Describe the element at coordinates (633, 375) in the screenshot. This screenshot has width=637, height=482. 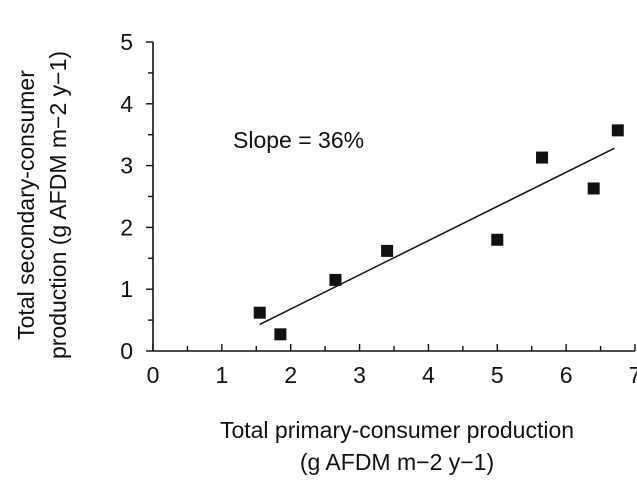
I see `x-tick-label: 7` at that location.